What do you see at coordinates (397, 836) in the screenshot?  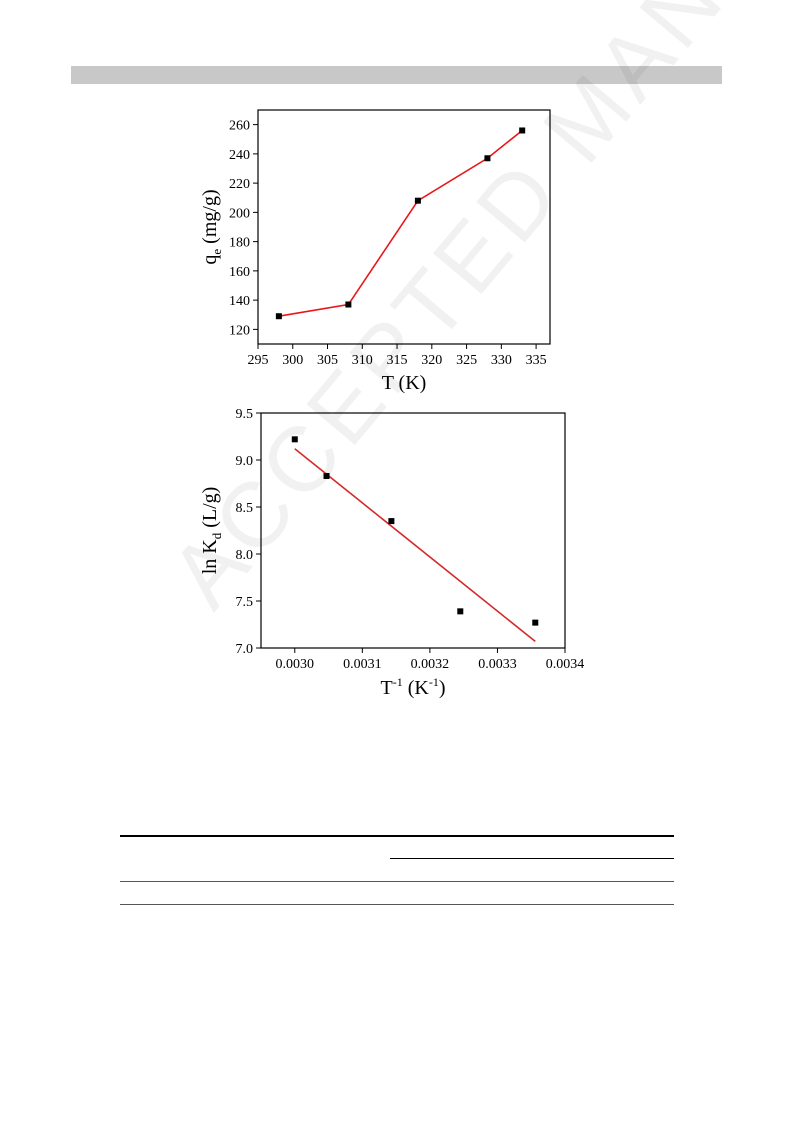 I see `table-top-rule` at bounding box center [397, 836].